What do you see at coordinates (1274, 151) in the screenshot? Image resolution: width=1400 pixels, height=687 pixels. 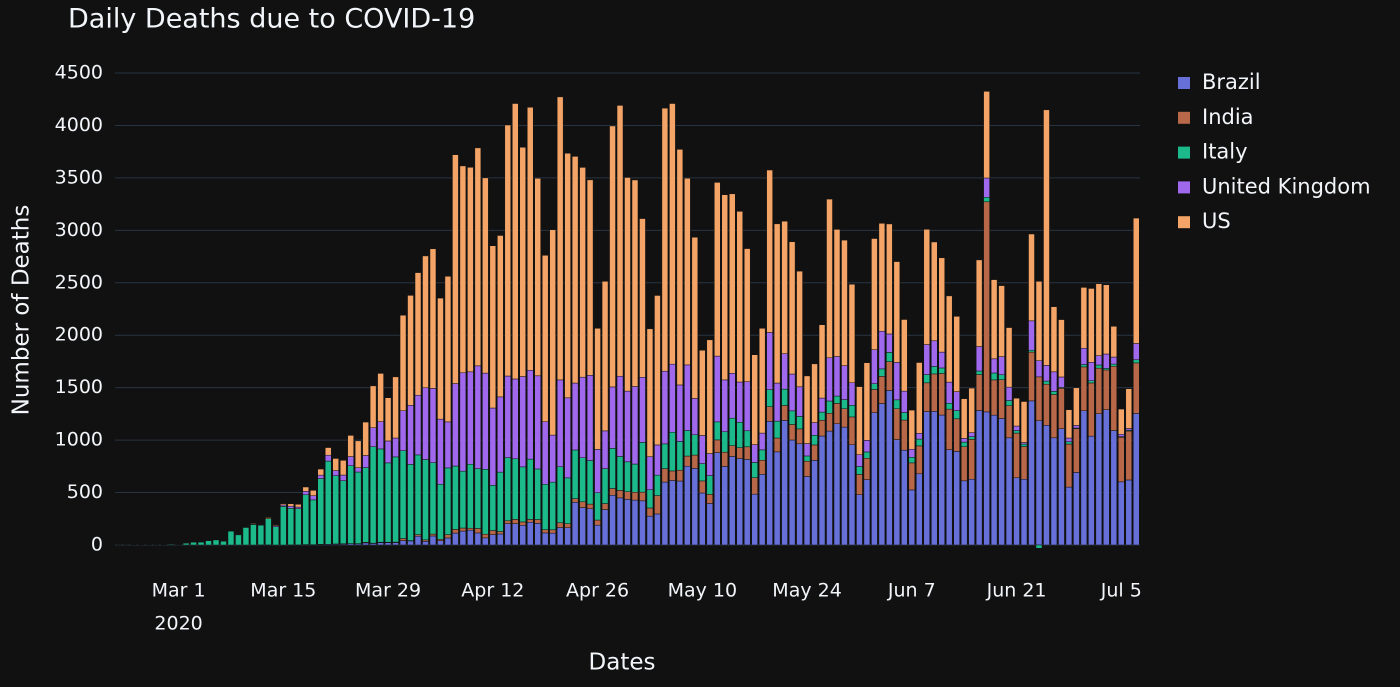 I see `legend: Brazil India Italy United Kingdom US` at bounding box center [1274, 151].